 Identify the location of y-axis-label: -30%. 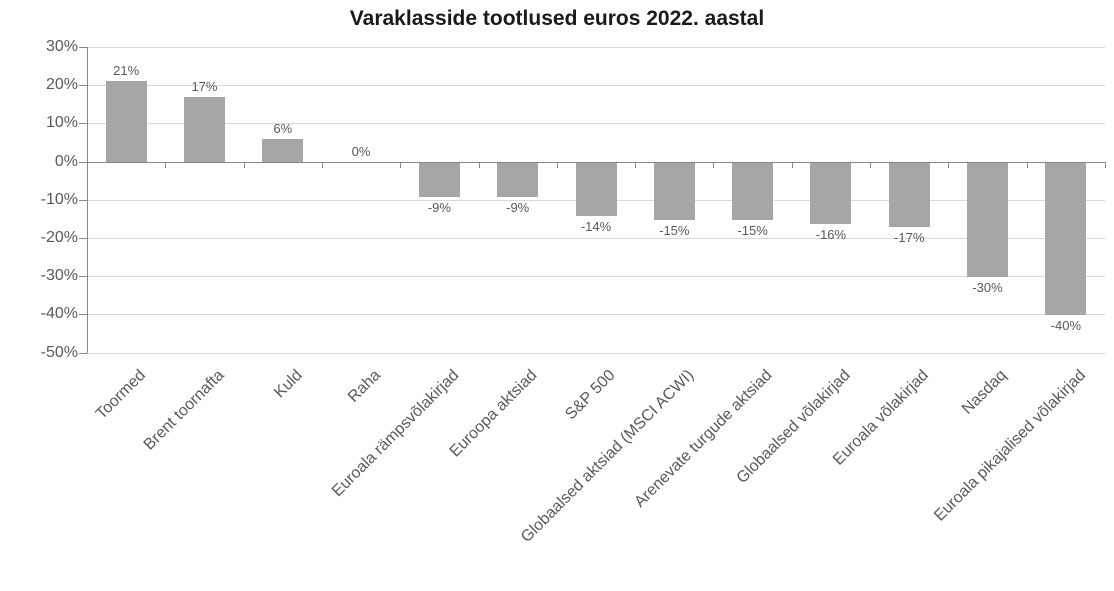
(59, 276).